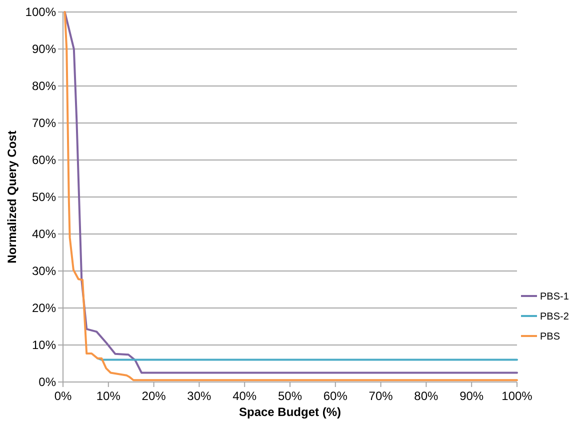 Image resolution: width=578 pixels, height=432 pixels. Describe the element at coordinates (44, 160) in the screenshot. I see `y-tick-label: 60%` at that location.